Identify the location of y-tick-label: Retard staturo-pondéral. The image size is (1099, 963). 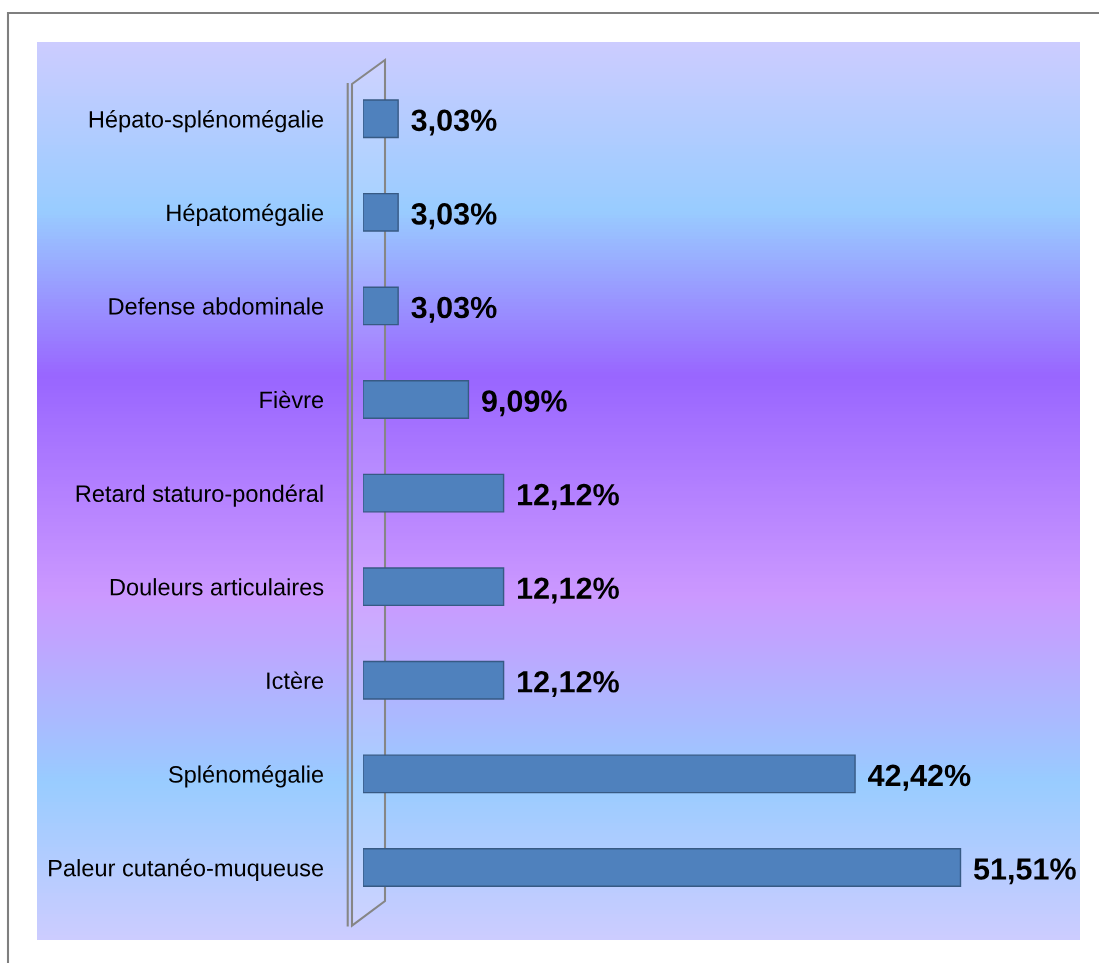
(199, 495).